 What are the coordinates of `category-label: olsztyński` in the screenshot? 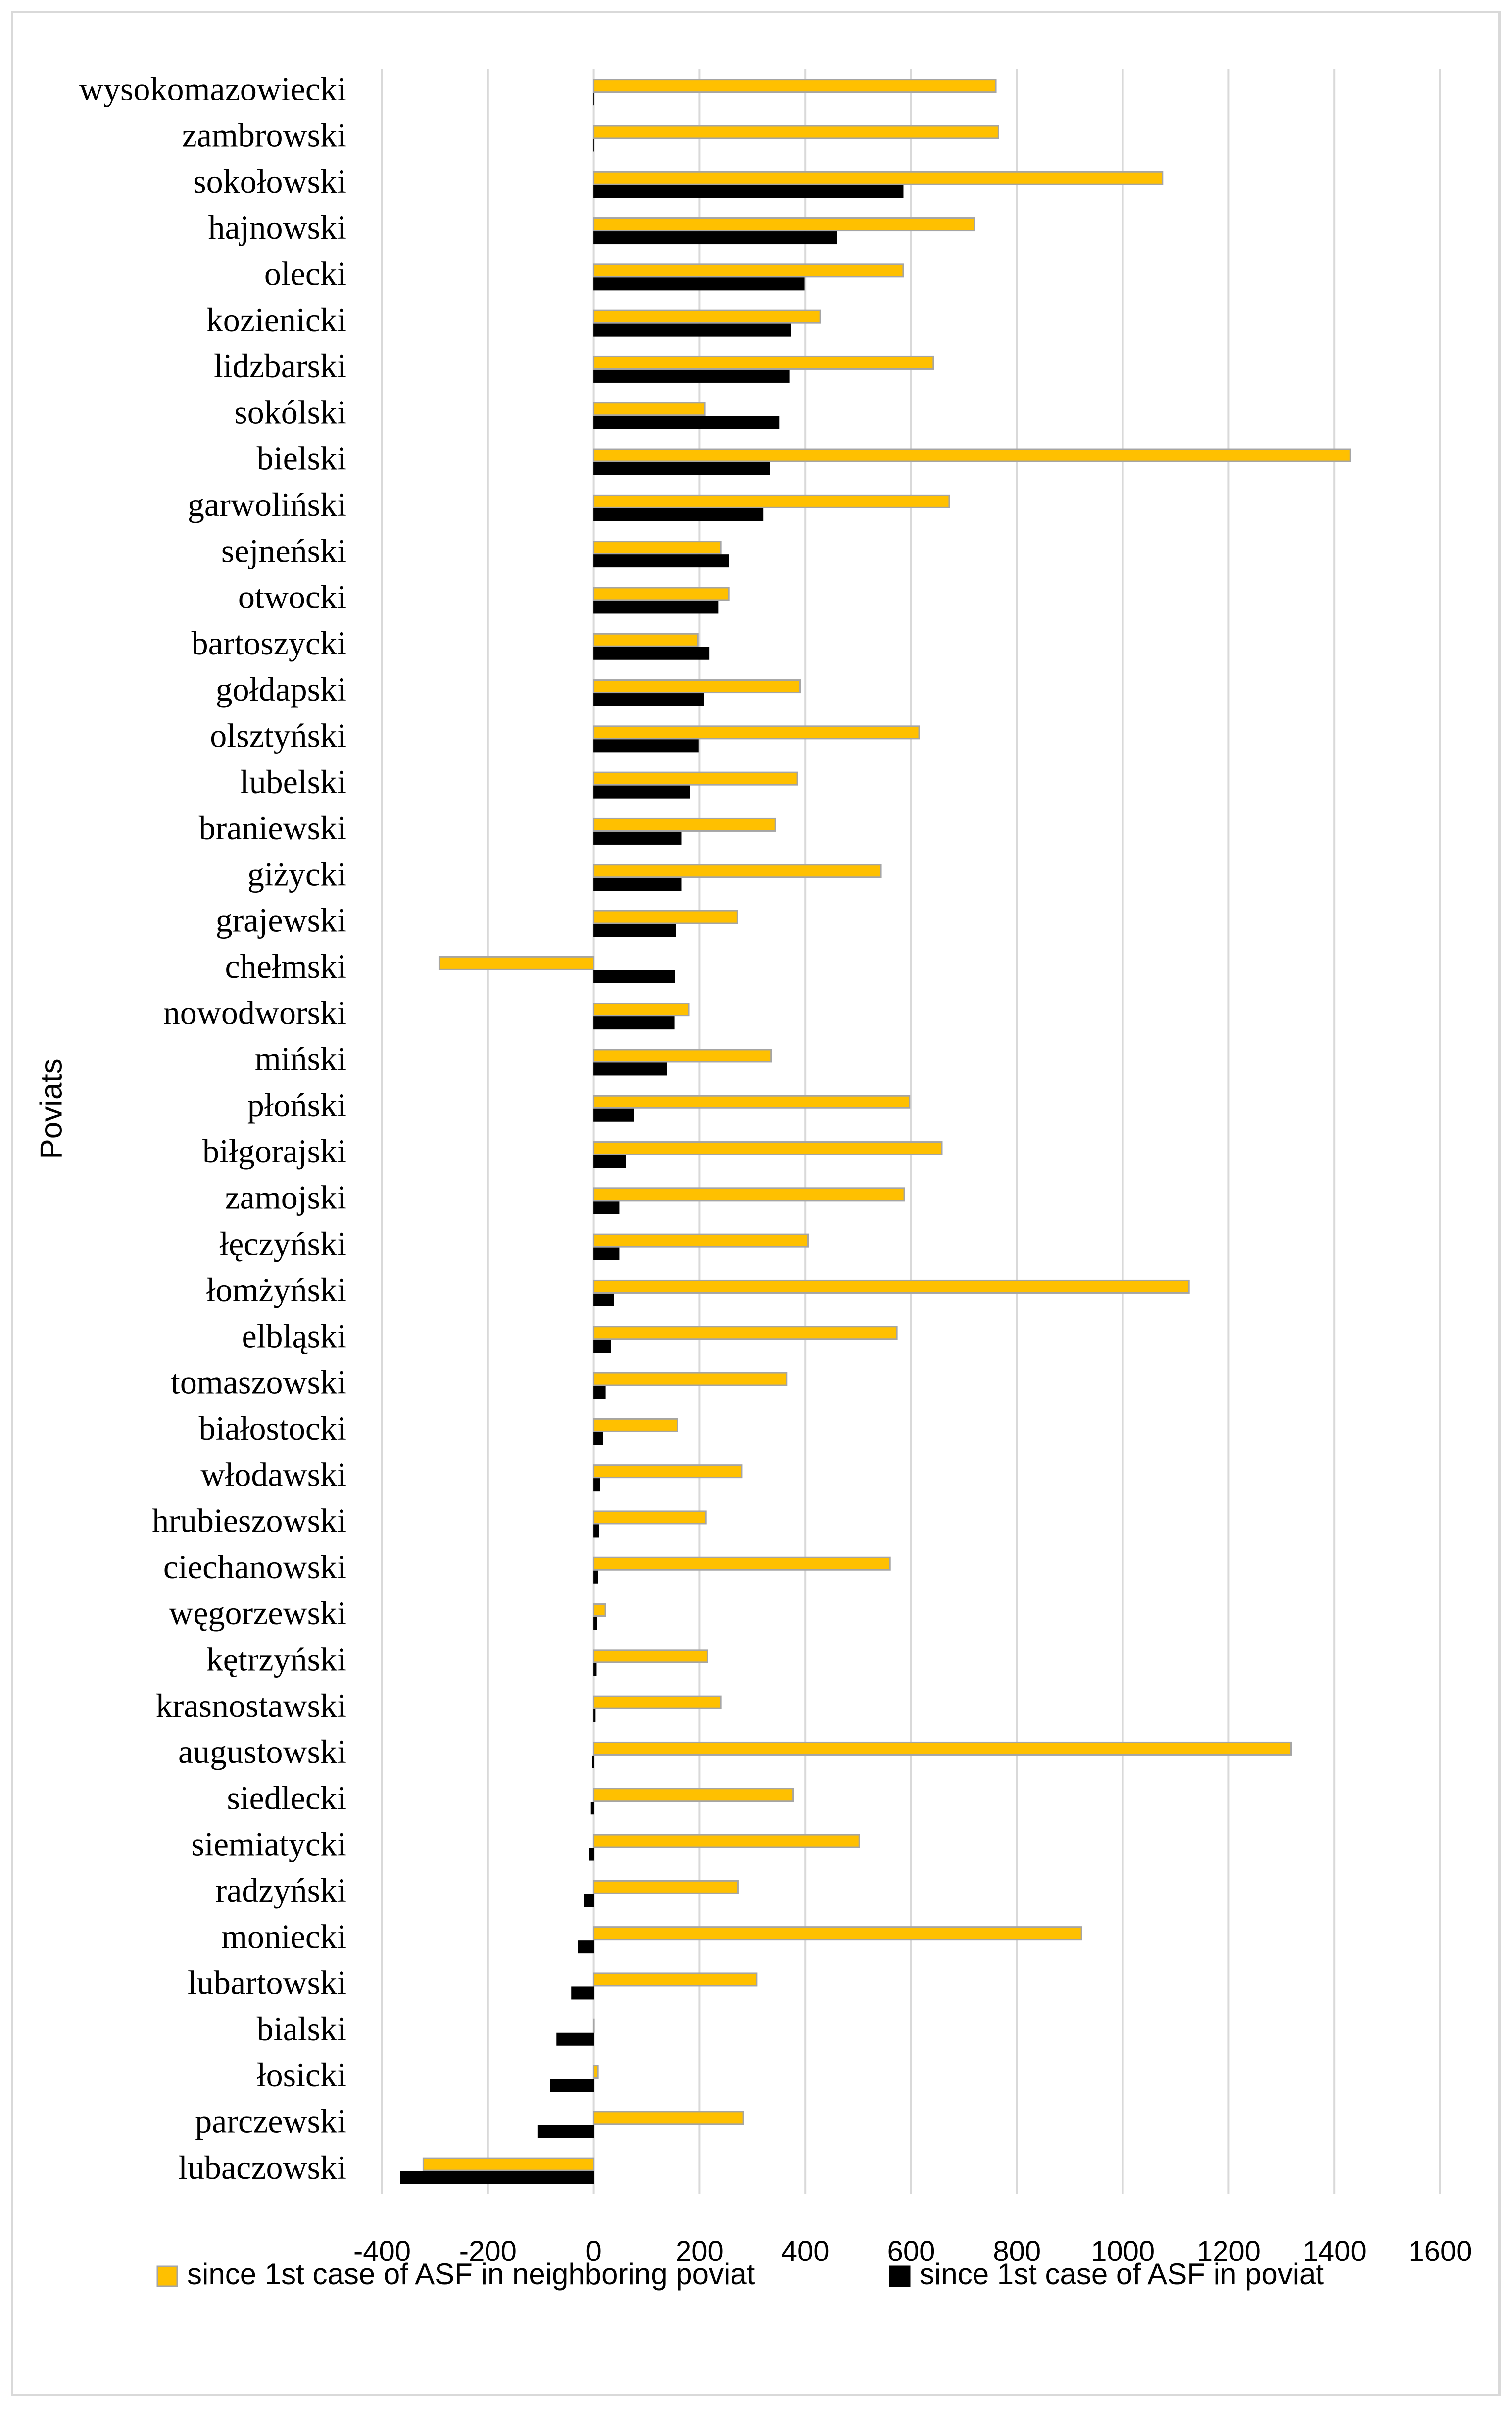 It's located at (278, 735).